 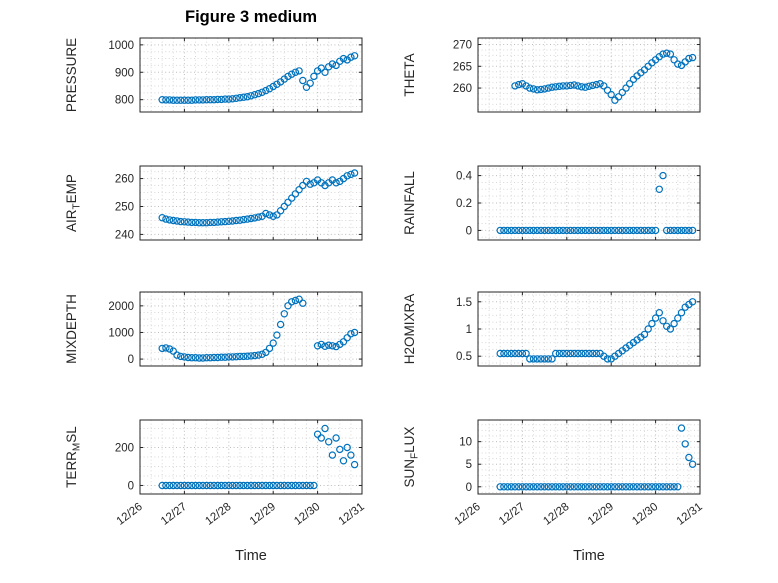 I want to click on y-tick-label: 0.4, so click(x=464, y=177).